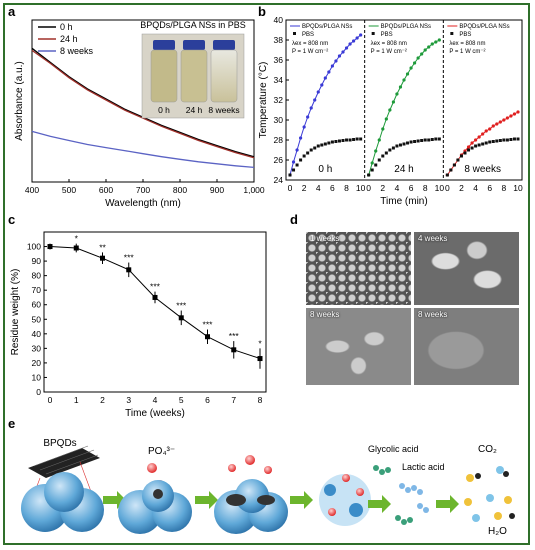  What do you see at coordinates (11, 219) in the screenshot?
I see `panel-letter-c: c` at bounding box center [11, 219].